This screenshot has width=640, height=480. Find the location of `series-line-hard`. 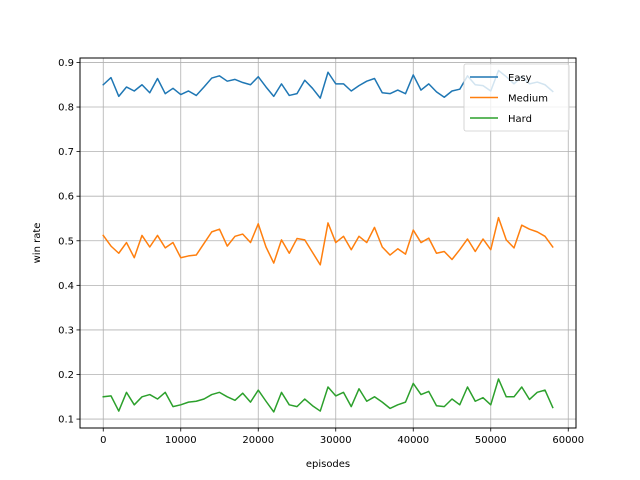

series-line-hard is located at coordinates (328, 395).